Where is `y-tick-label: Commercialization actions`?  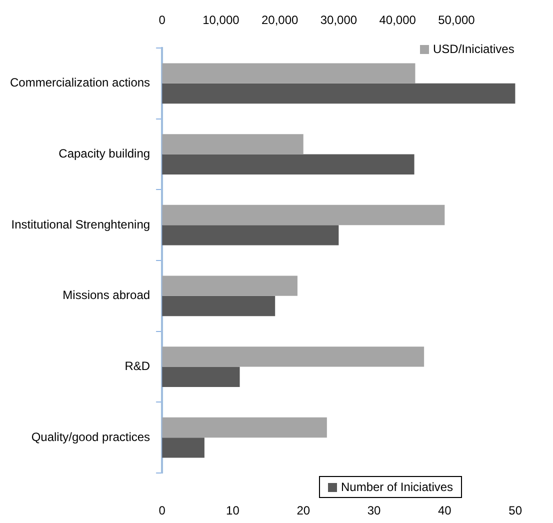 y-tick-label: Commercialization actions is located at coordinates (80, 83).